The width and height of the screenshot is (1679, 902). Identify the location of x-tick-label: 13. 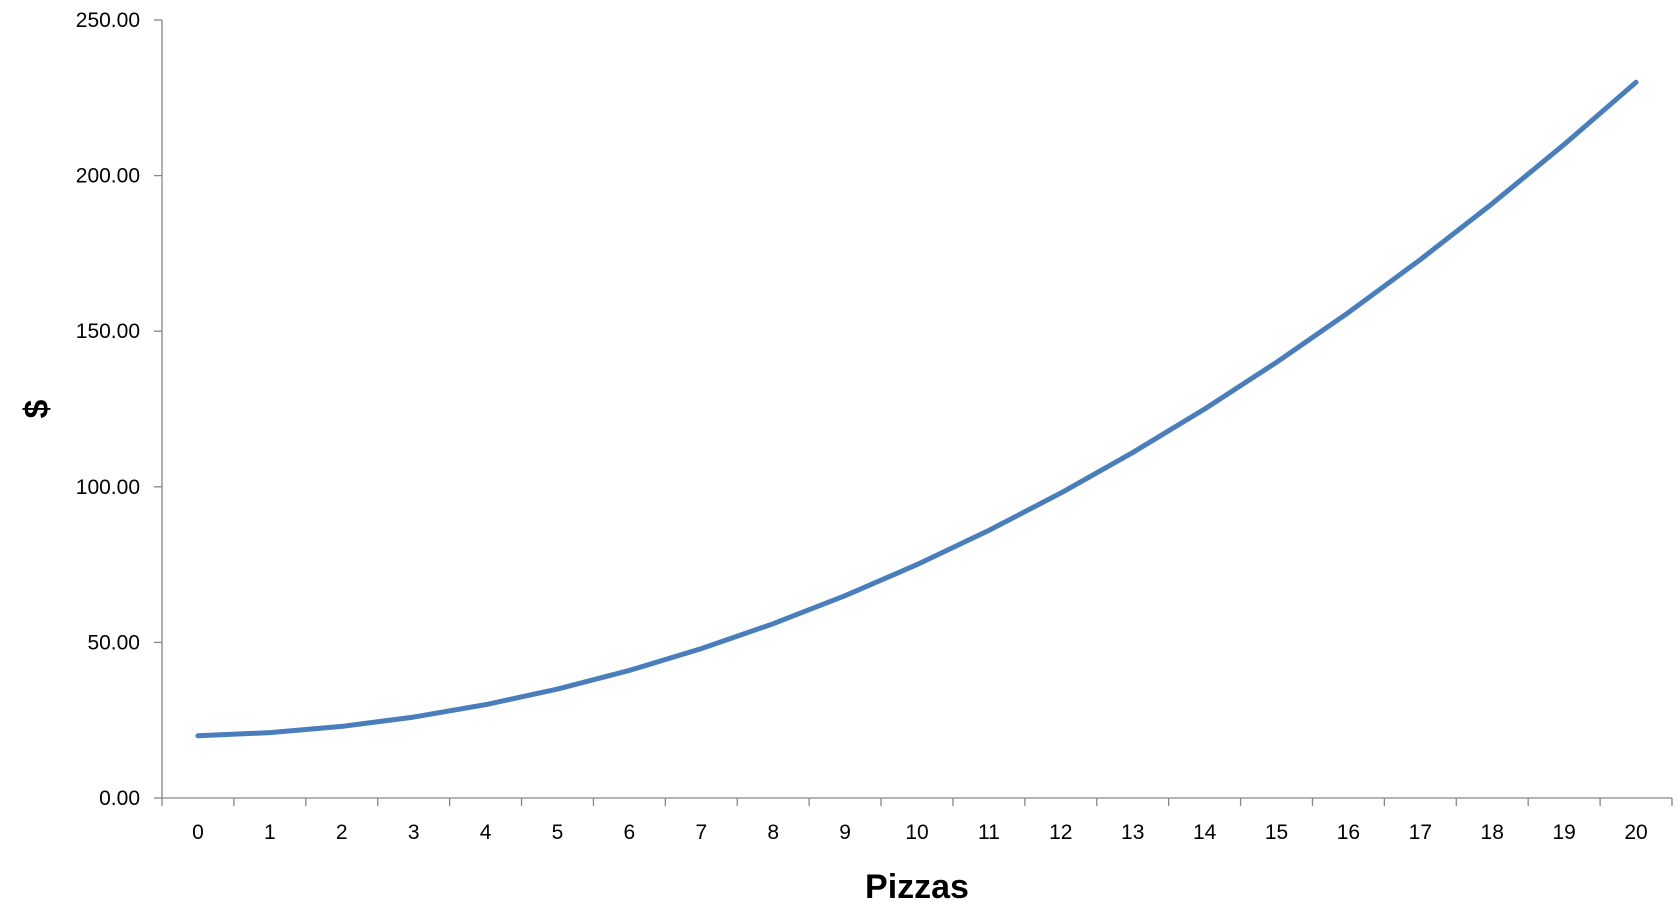
(1132, 832).